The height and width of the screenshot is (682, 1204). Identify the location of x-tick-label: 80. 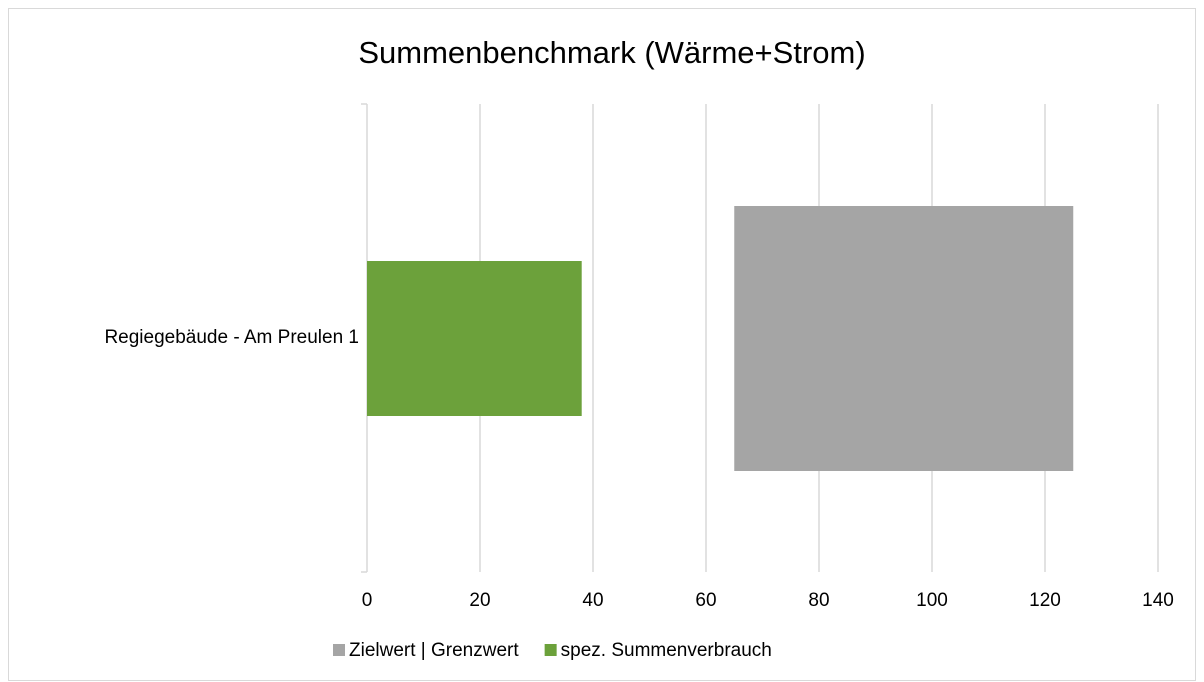
(818, 600).